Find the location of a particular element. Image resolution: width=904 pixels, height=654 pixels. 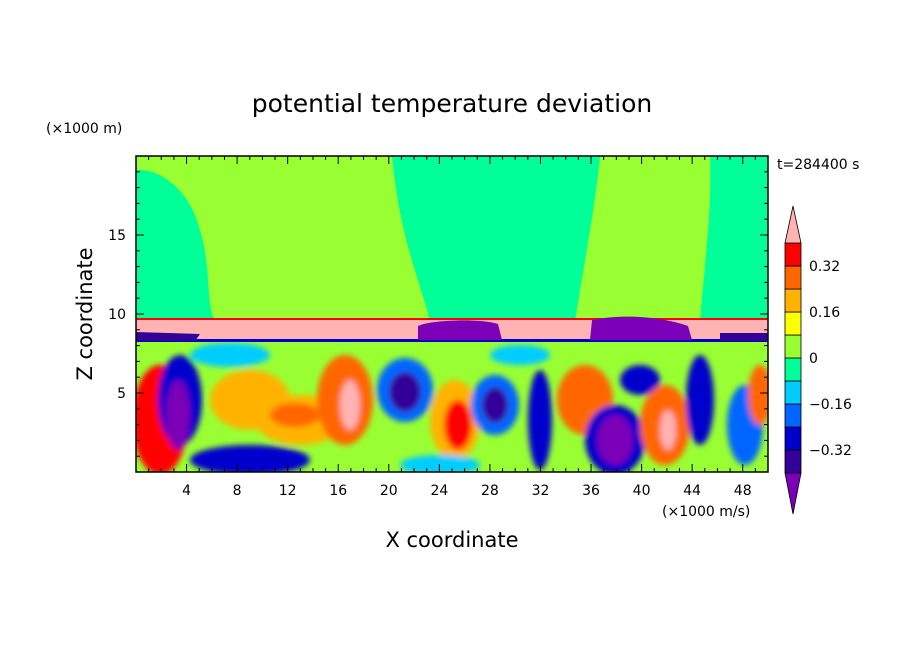

colorbar-tick-label: 0.32 is located at coordinates (824, 267).